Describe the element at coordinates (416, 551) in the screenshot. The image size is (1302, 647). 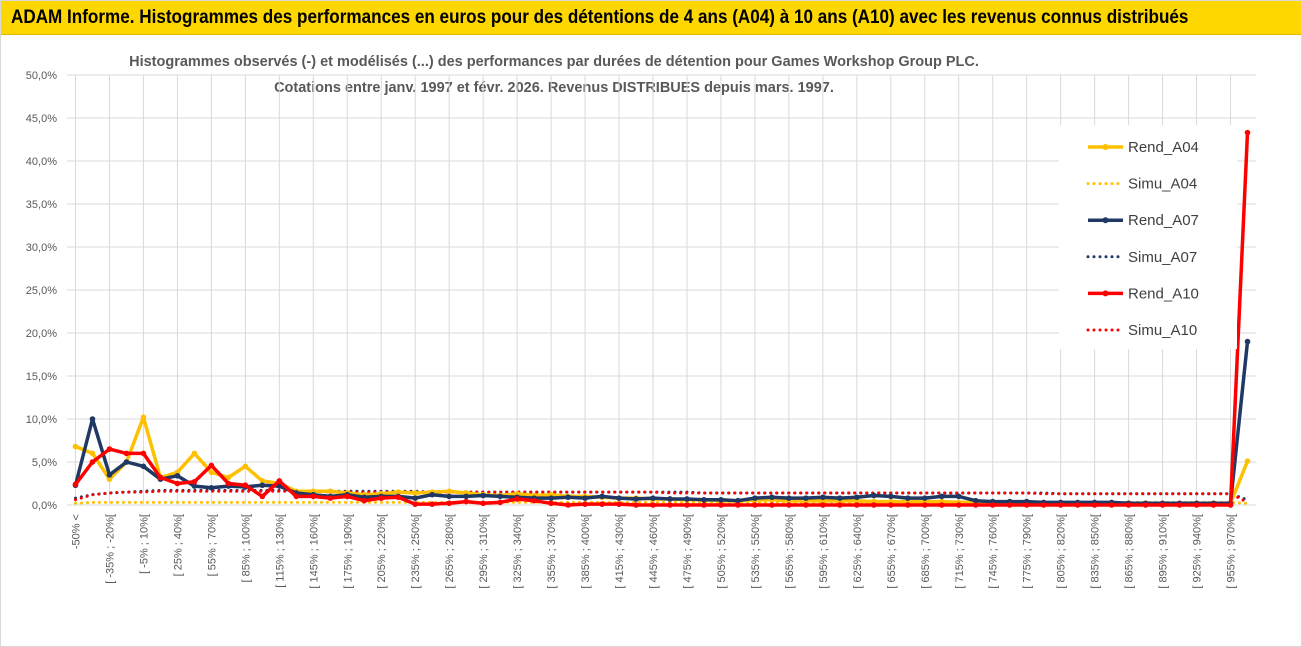
I see `x-tick-label: [ 235% ; 250%[` at that location.